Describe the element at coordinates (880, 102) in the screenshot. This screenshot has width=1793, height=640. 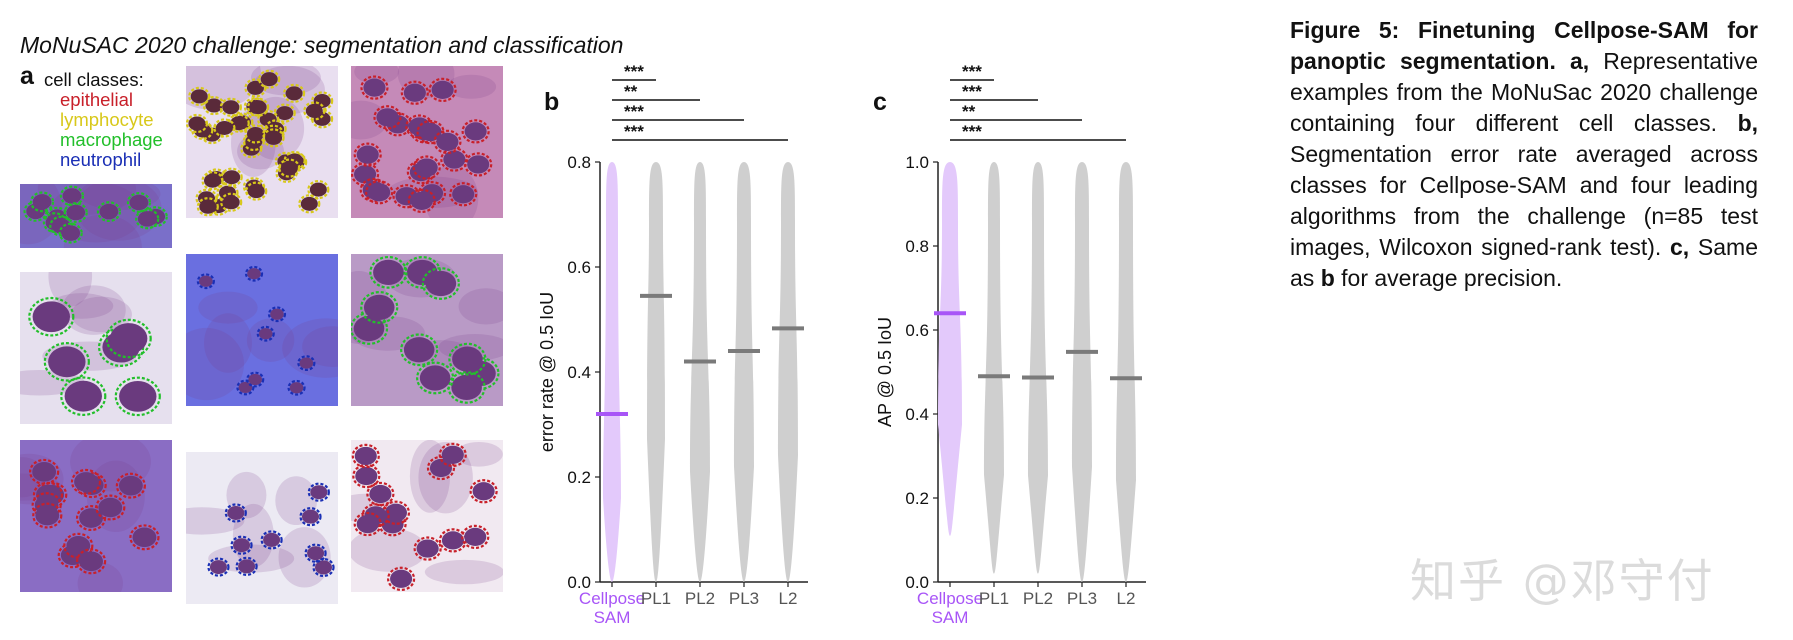
I see `panel-letter-c: c` at that location.